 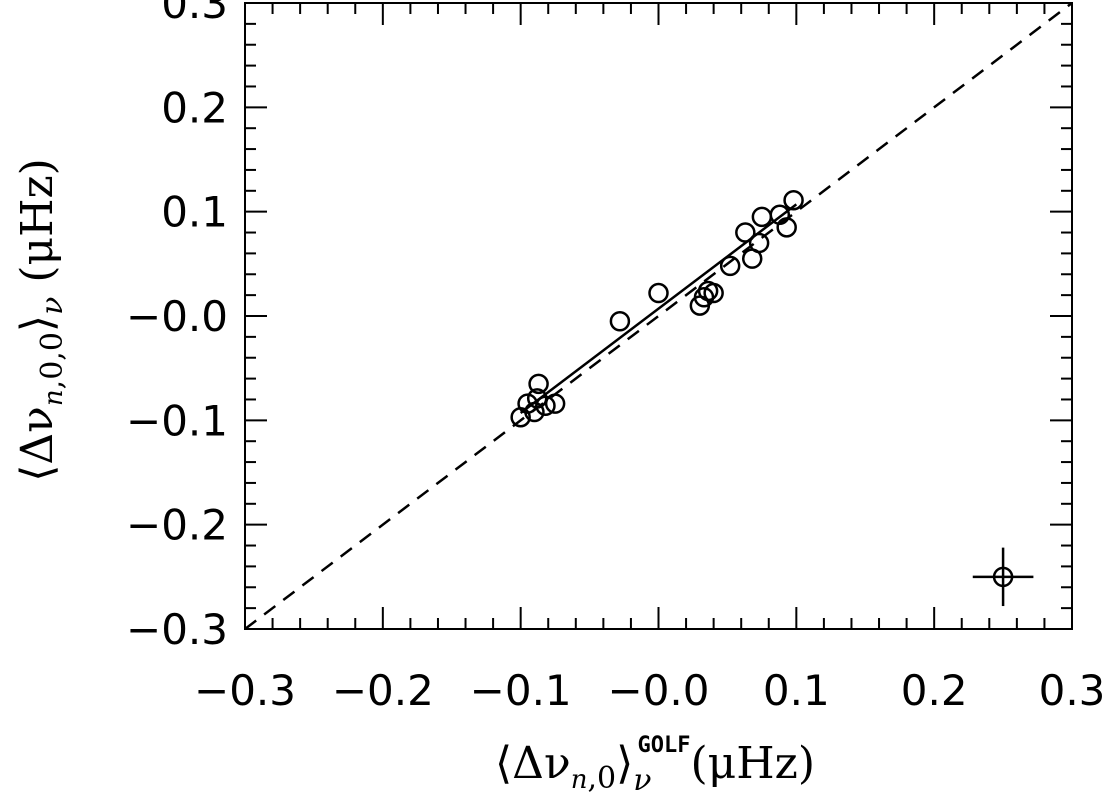 What do you see at coordinates (934, 690) in the screenshot?
I see `x-tick-label: 0.2` at bounding box center [934, 690].